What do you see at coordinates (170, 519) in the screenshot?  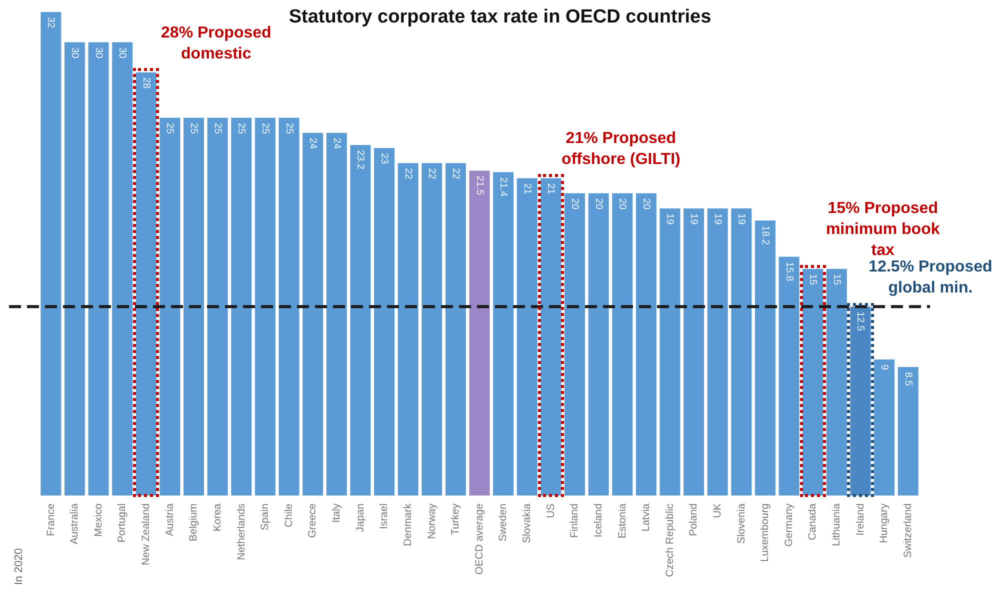 I see `x-tick-label: Austria` at bounding box center [170, 519].